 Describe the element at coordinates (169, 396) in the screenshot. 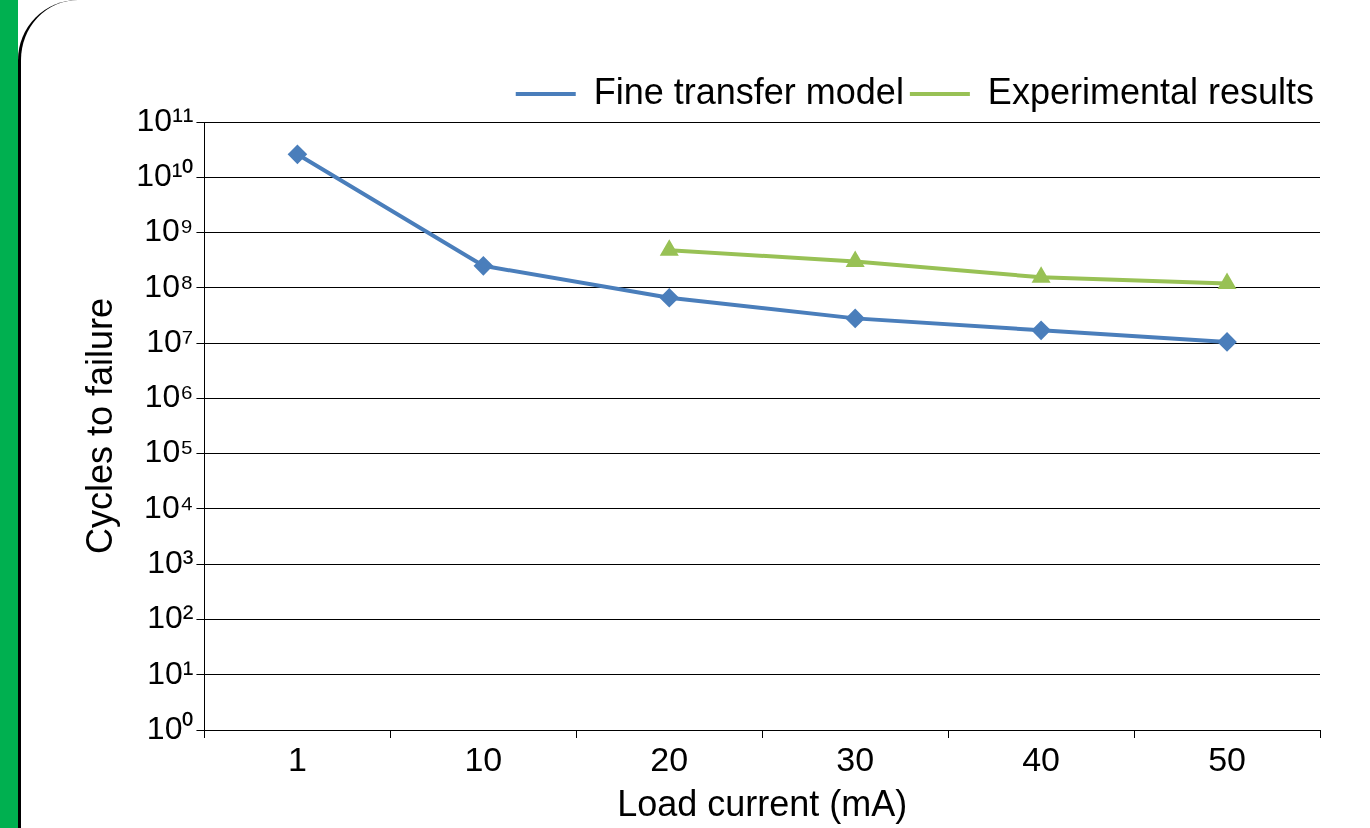

I see `y-tick-label: 10⁶` at that location.